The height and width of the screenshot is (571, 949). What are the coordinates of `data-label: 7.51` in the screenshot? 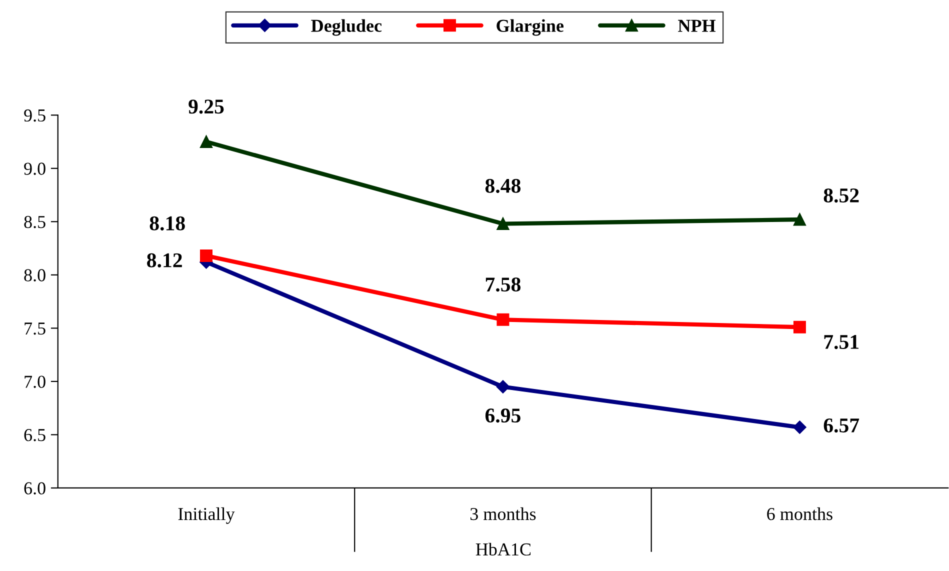 It's located at (841, 342).